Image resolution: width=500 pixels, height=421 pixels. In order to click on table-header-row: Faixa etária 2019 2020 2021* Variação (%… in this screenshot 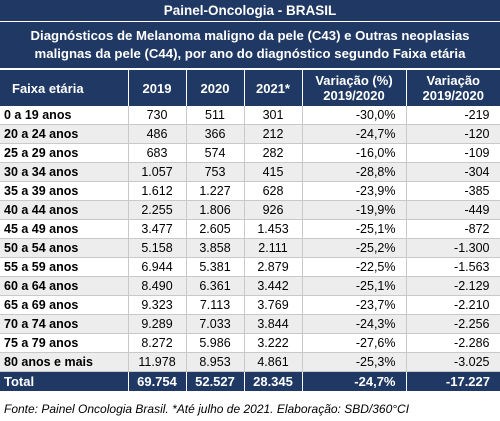, I will do `click(250, 88)`.